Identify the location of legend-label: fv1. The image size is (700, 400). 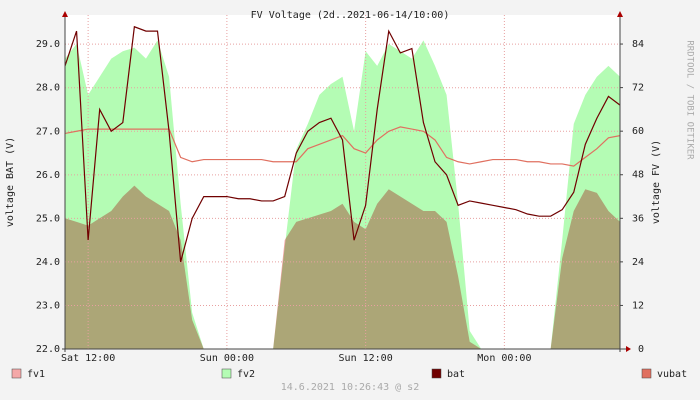
(36, 374).